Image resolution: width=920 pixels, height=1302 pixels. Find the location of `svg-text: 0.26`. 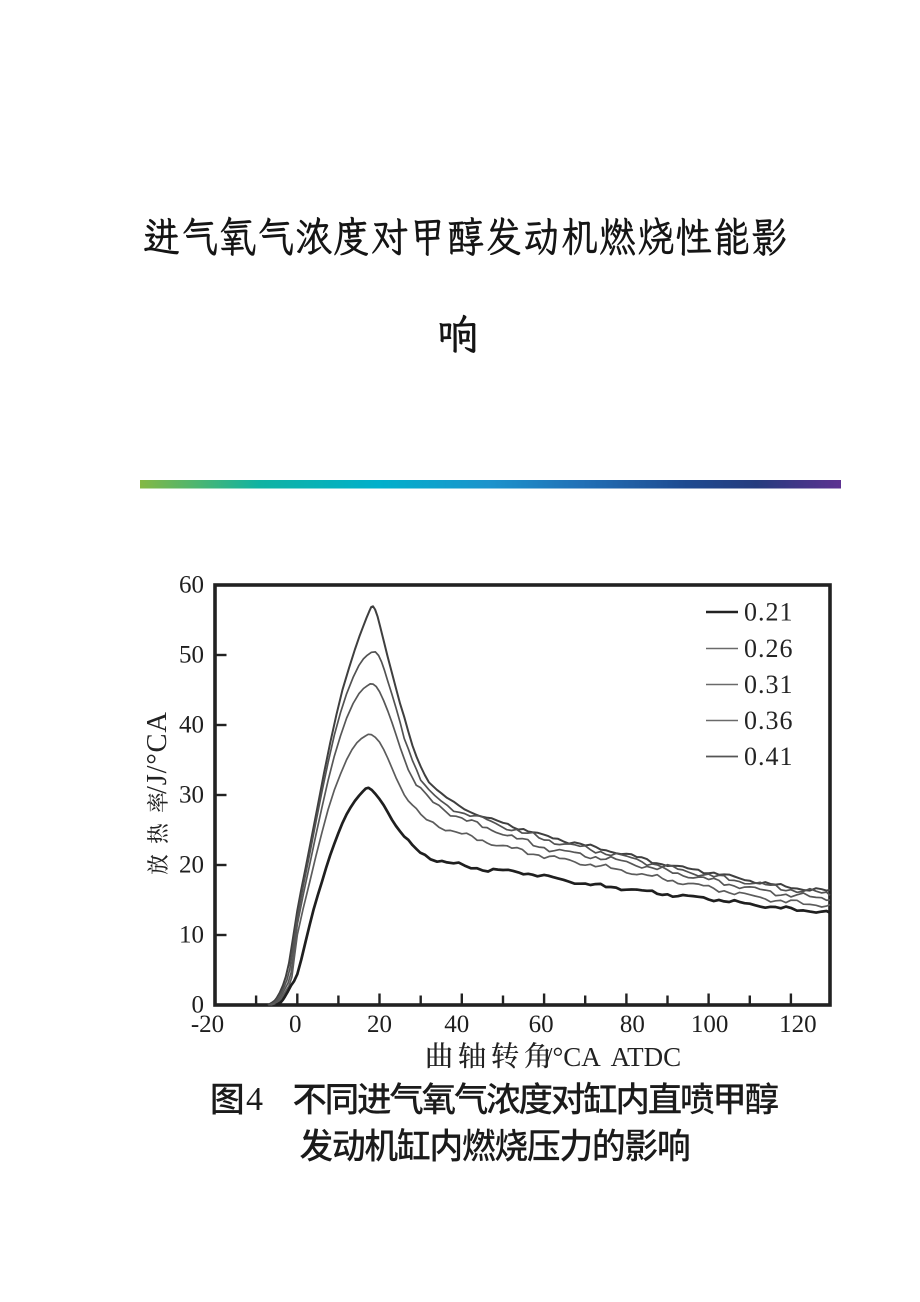

svg-text: 0.26 is located at coordinates (769, 648).